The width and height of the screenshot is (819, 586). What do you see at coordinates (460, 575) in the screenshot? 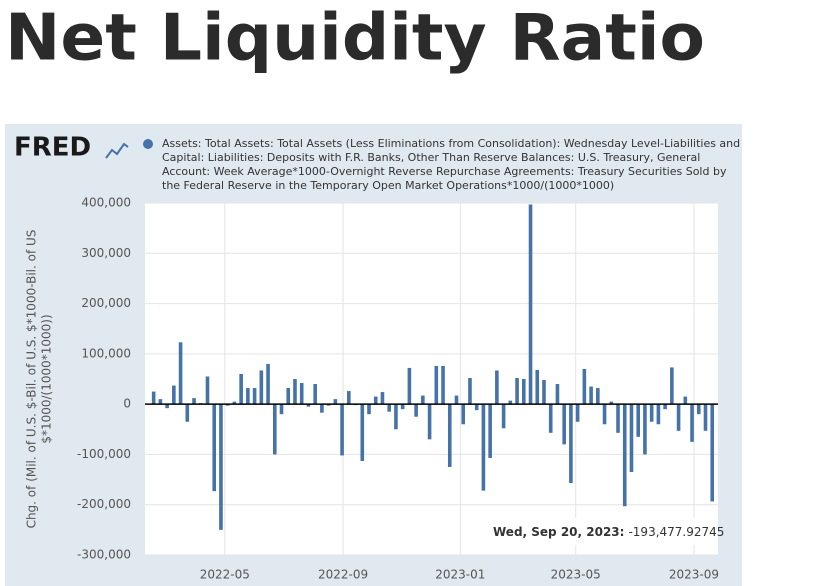
I see `x-tick-label: 2023-01` at bounding box center [460, 575].